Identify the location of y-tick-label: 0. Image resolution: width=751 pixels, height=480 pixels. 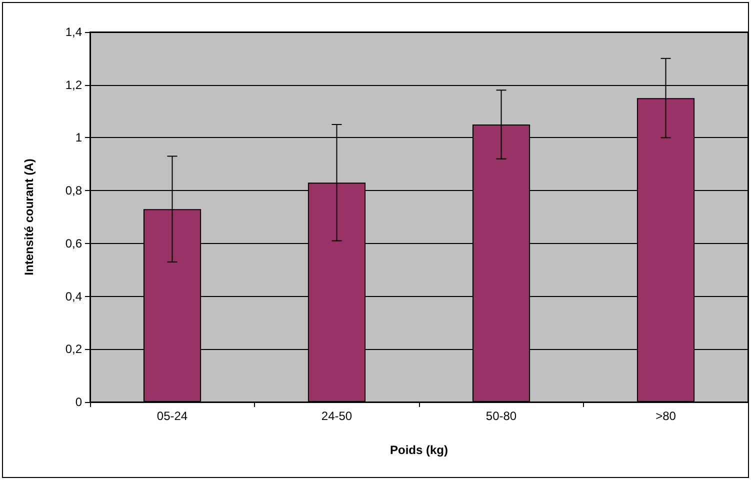
(78, 402).